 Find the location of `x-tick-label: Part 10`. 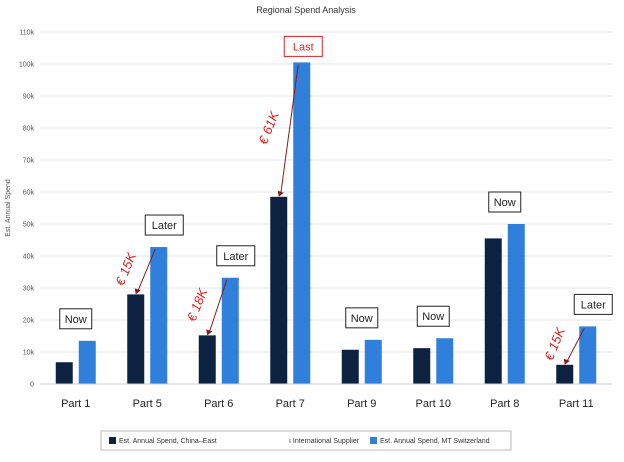

x-tick-label: Part 10 is located at coordinates (433, 404).